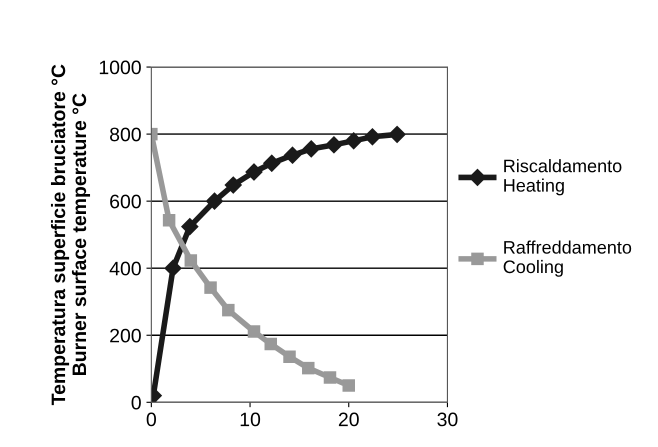 This screenshot has width=658, height=447. What do you see at coordinates (348, 419) in the screenshot?
I see `x-tick-label: 20` at bounding box center [348, 419].